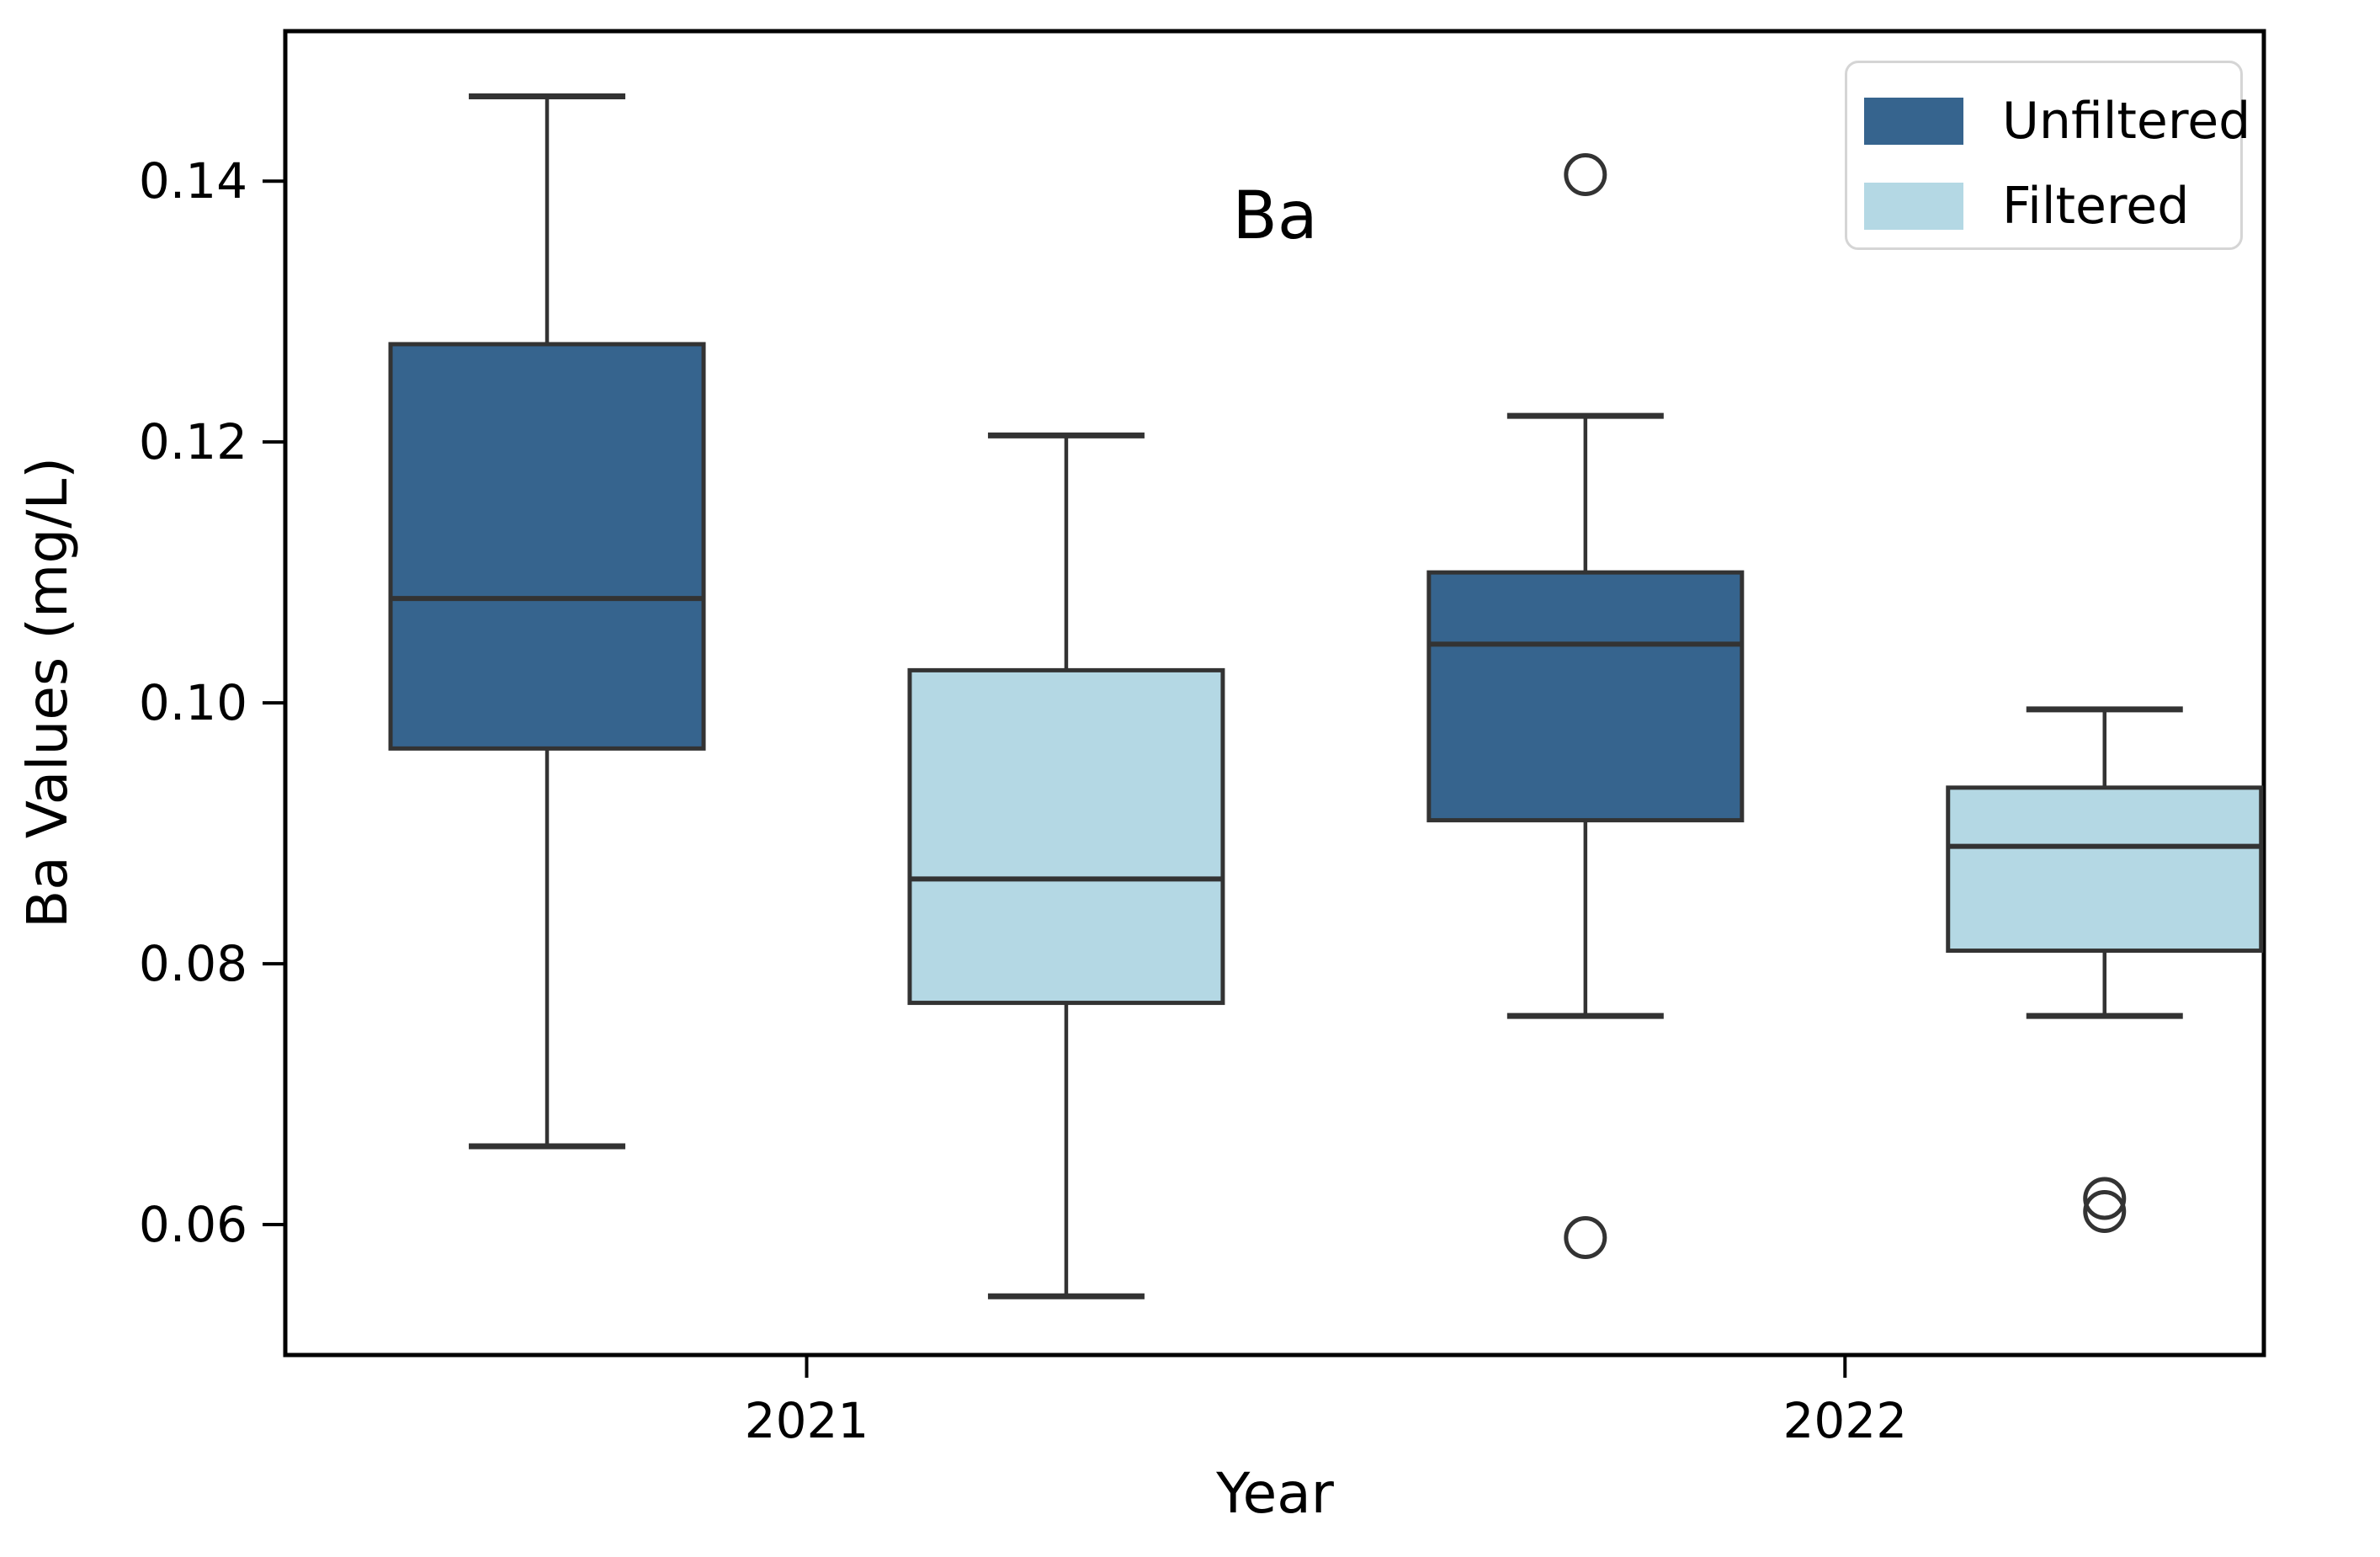  What do you see at coordinates (547, 546) in the screenshot?
I see `box-unfiltered-2021` at bounding box center [547, 546].